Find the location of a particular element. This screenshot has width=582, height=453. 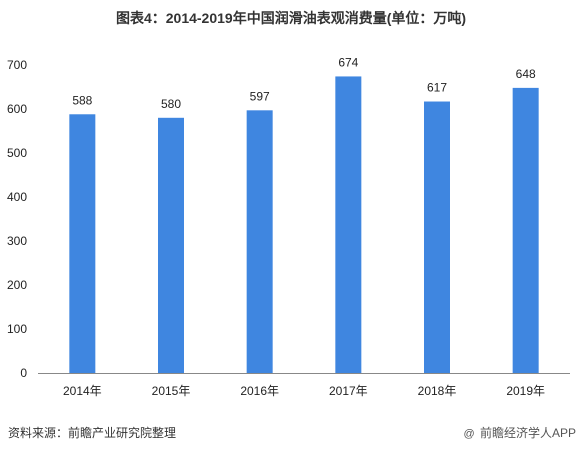

bar-data-labels: 588 580 597 674 617 648 is located at coordinates (304, 82).